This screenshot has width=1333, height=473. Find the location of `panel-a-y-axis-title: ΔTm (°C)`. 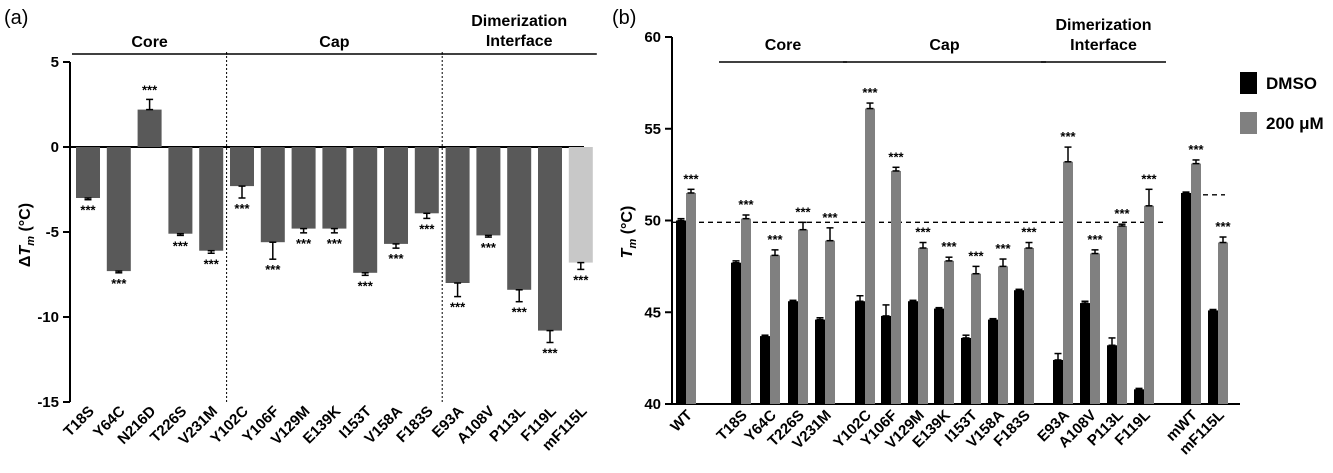

panel-a-y-axis-title: ΔTm (°C) is located at coordinates (27, 235).